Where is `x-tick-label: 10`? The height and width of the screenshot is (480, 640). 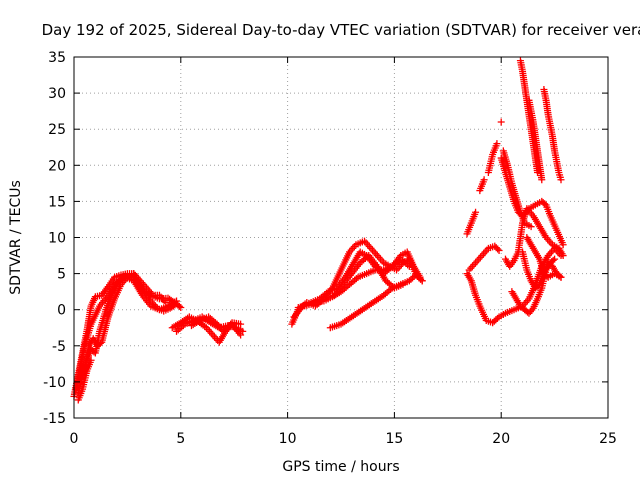 x-tick-label: 10 is located at coordinates (288, 439).